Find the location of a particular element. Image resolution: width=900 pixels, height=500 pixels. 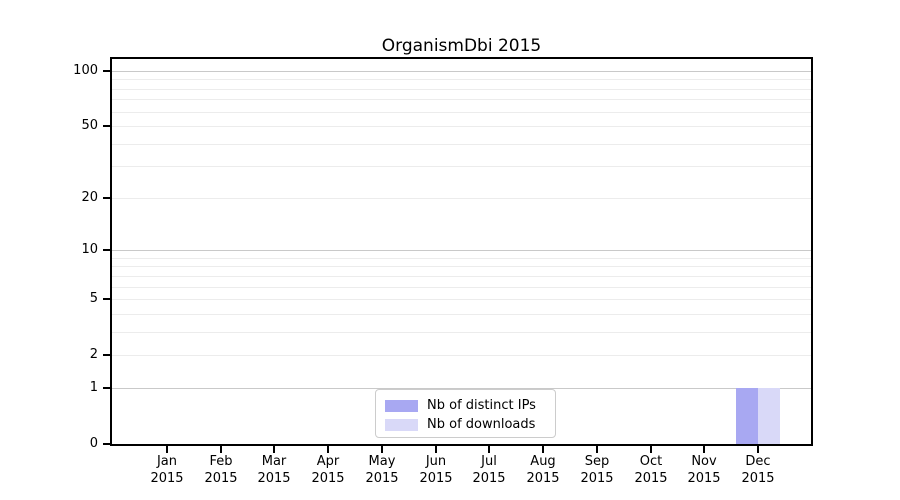

y-tick-label: 100 is located at coordinates (85, 70).